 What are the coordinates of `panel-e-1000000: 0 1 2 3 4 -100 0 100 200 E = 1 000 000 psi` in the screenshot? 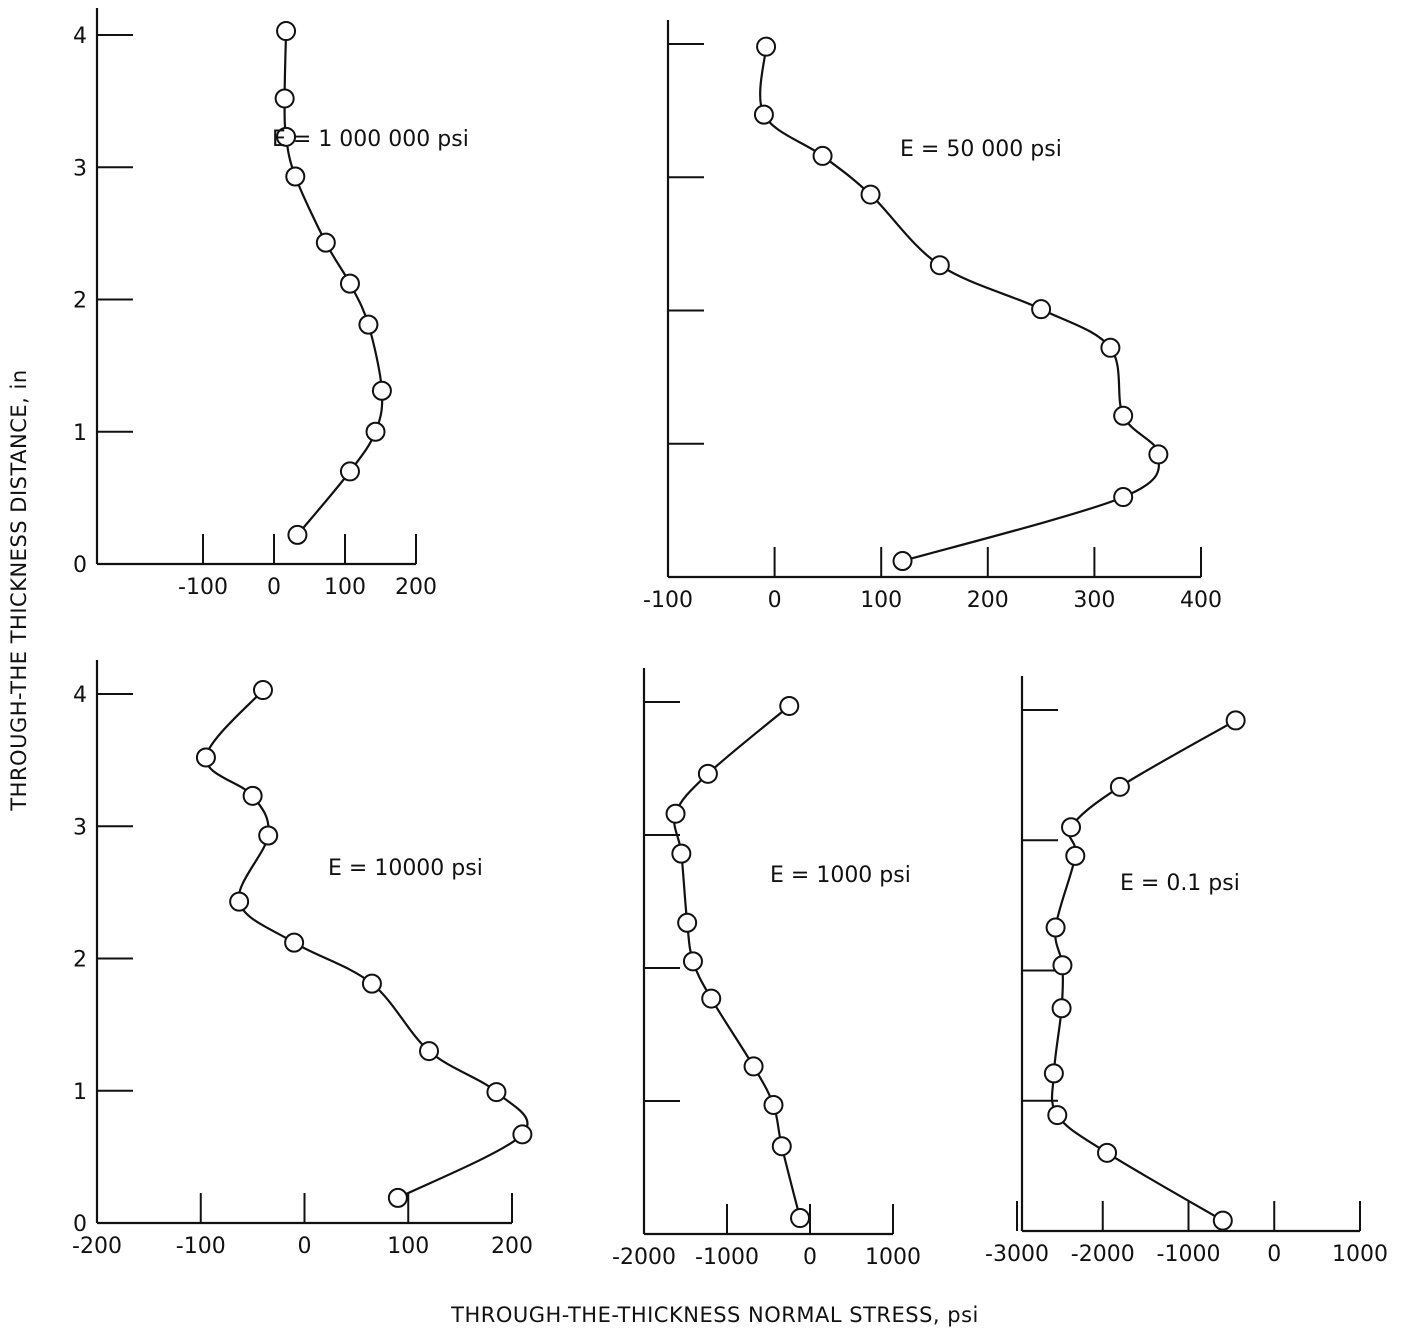 It's located at (271, 304).